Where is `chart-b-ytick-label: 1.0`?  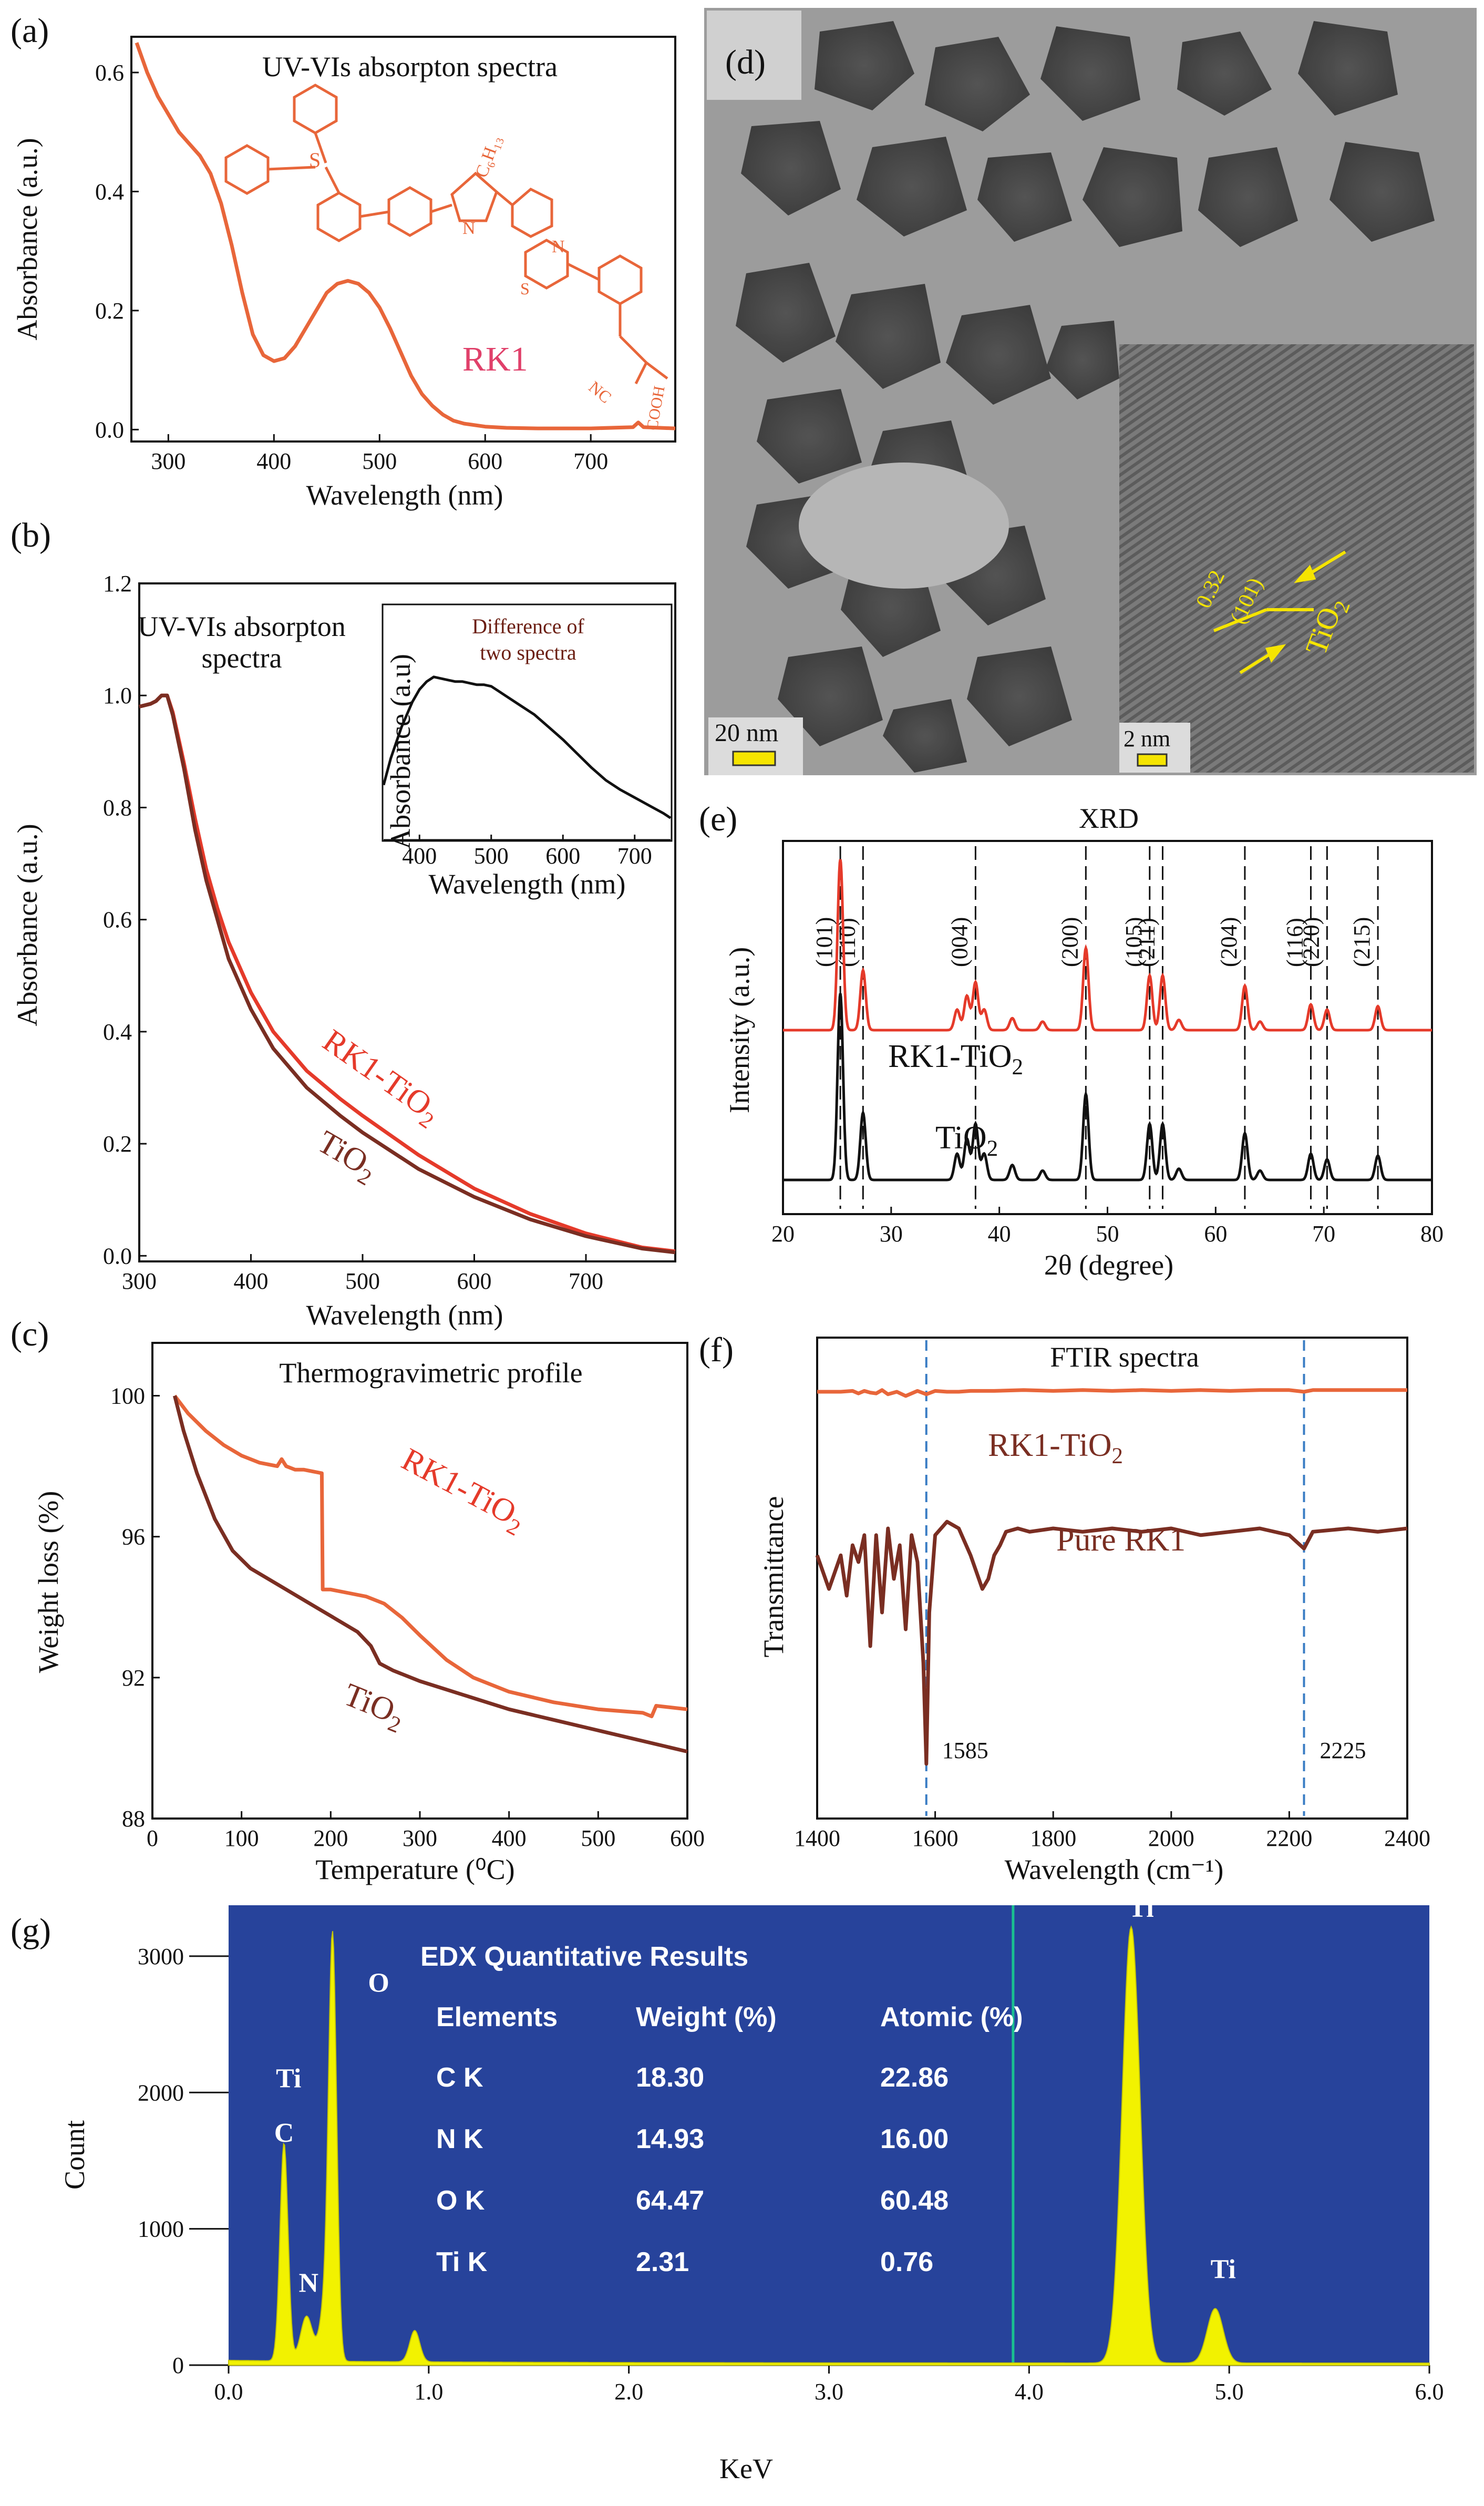
chart-b-ytick-label: 1.0 is located at coordinates (118, 695).